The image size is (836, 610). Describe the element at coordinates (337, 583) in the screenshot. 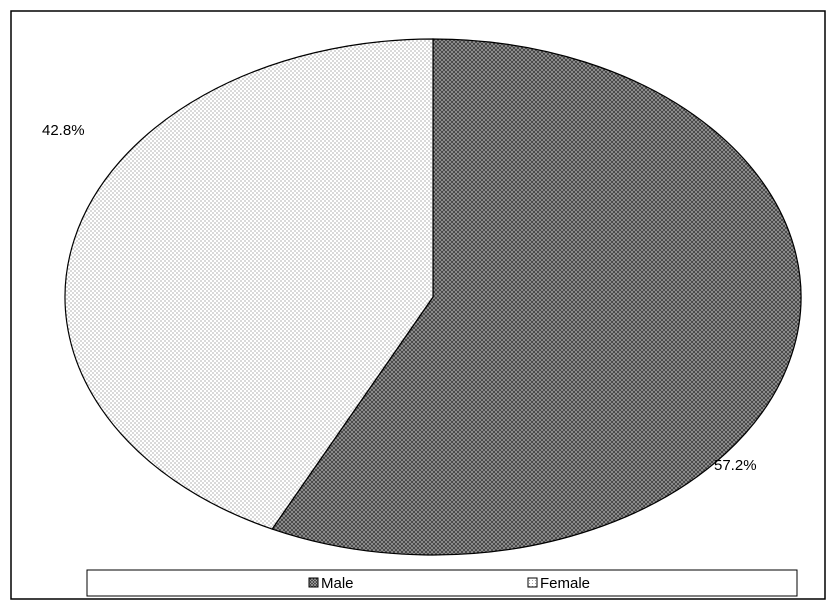

I see `legend-label-male: Male` at that location.